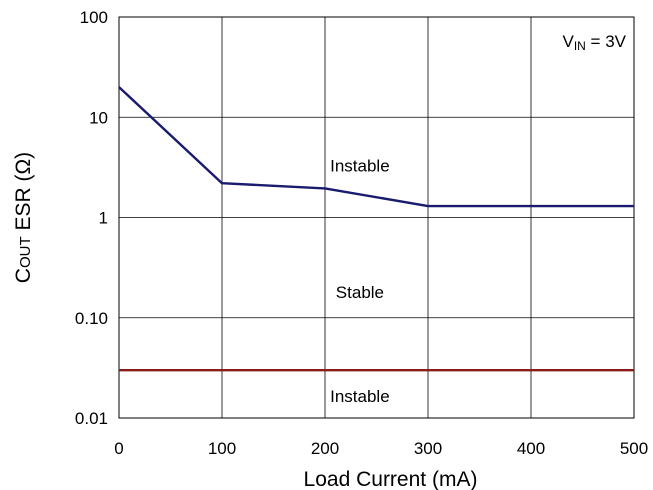 This screenshot has height=490, width=653. Describe the element at coordinates (91, 418) in the screenshot. I see `y-tick-label: 0.01` at that location.